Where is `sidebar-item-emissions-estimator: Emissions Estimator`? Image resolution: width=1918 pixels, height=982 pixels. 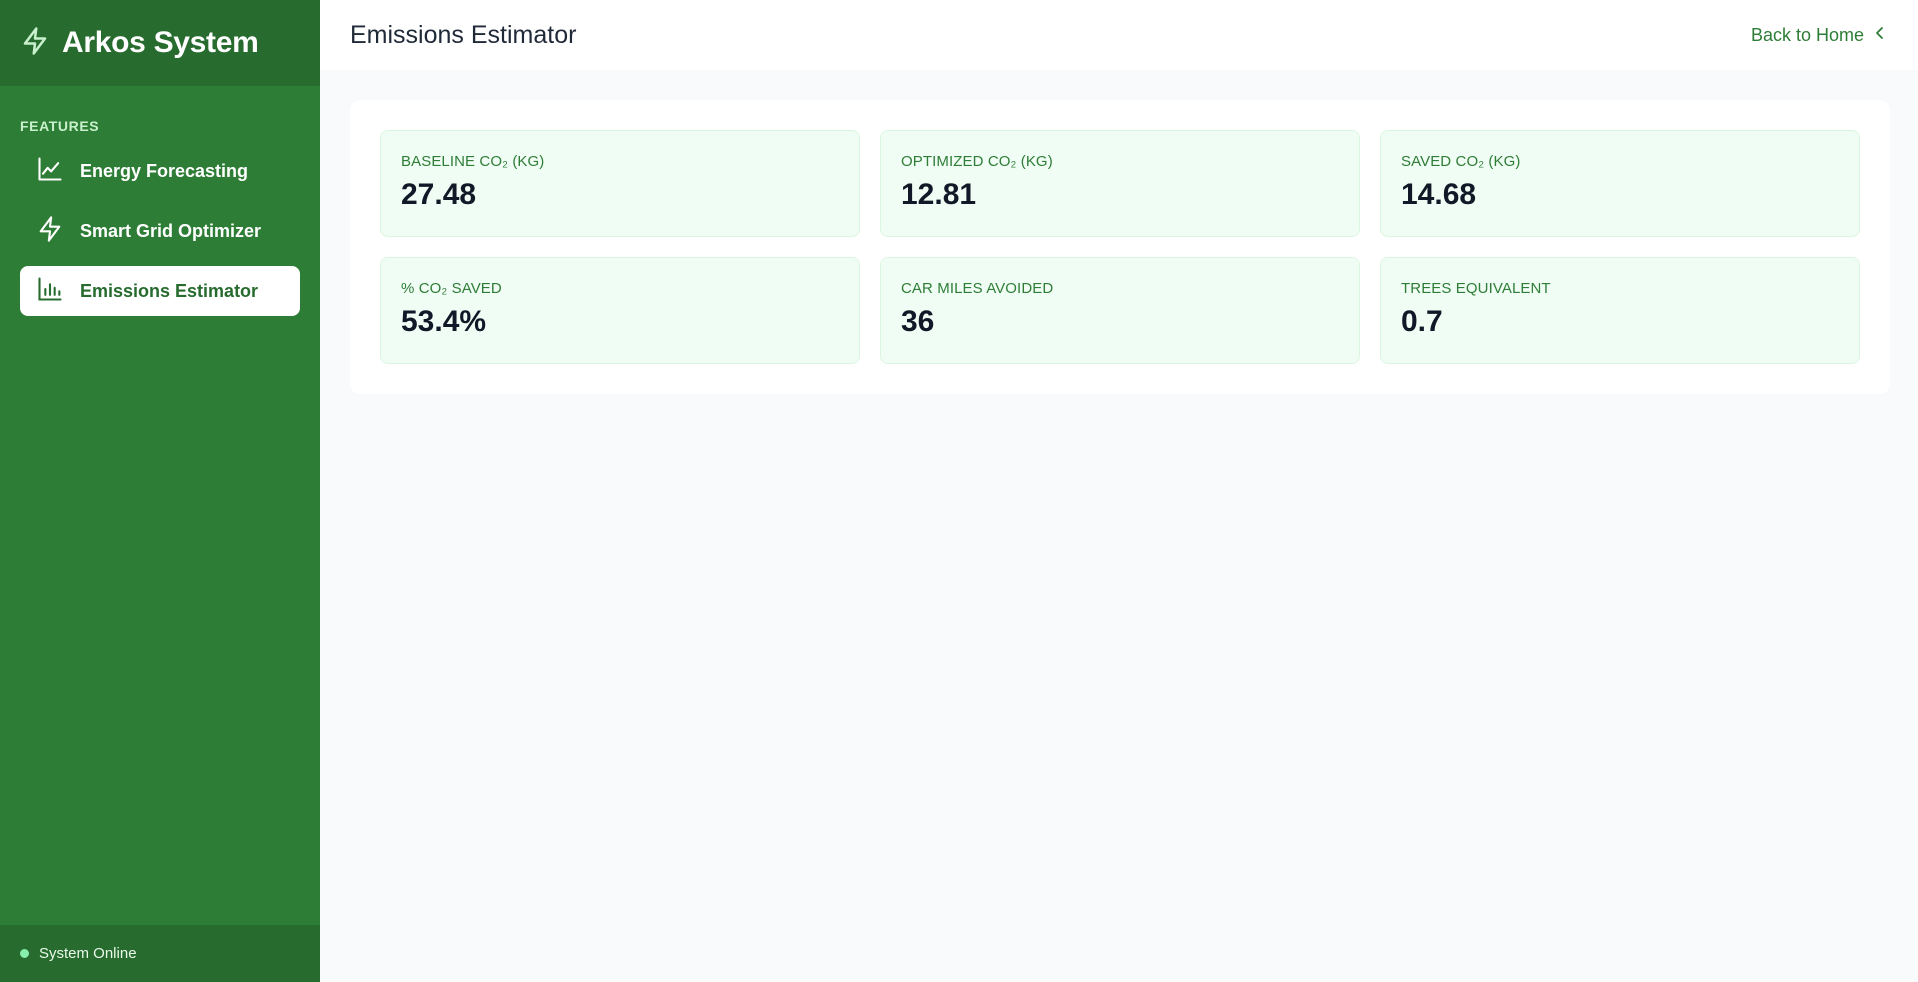
sidebar-item-emissions-estimator: Emissions Estimator is located at coordinates (160, 291).